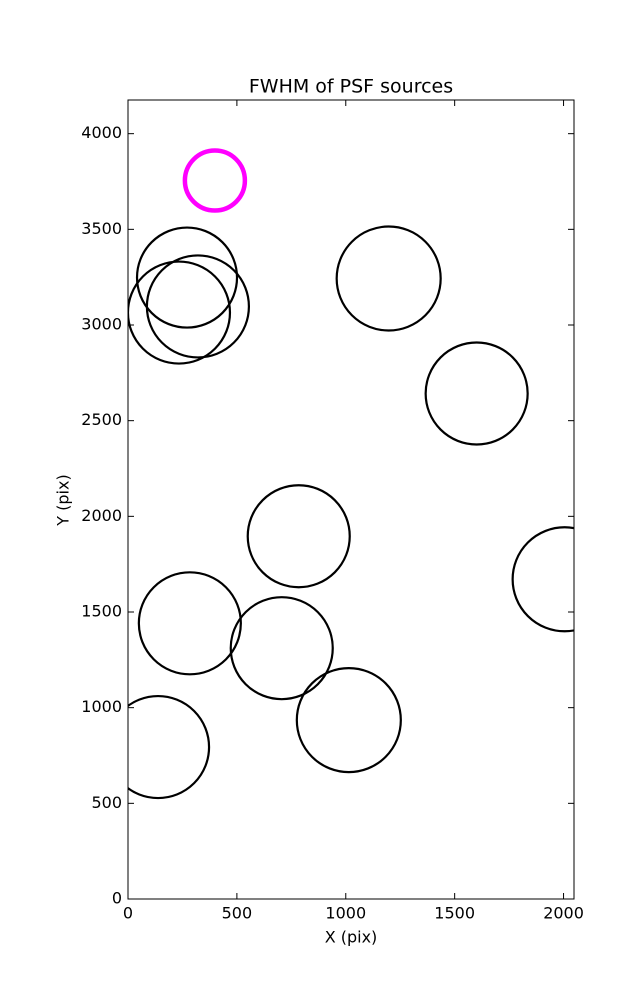 The image size is (637, 1000). Describe the element at coordinates (101, 419) in the screenshot. I see `y-tick-label: 2500` at that location.